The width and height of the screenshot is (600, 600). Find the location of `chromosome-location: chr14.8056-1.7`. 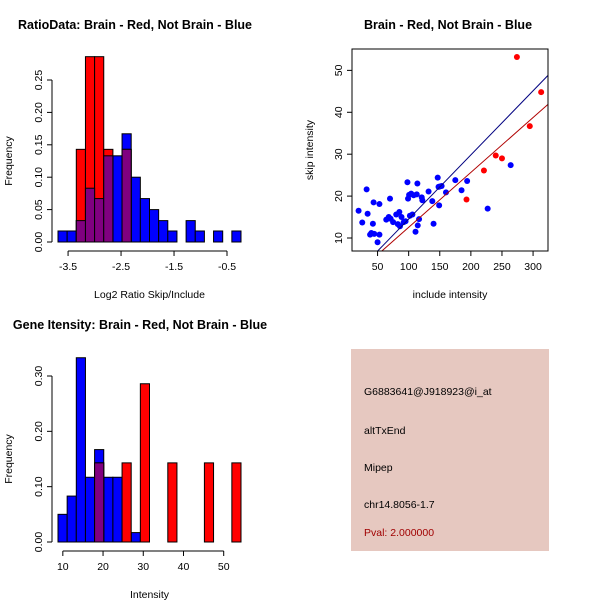

chromosome-location: chr14.8056-1.7 is located at coordinates (399, 505).